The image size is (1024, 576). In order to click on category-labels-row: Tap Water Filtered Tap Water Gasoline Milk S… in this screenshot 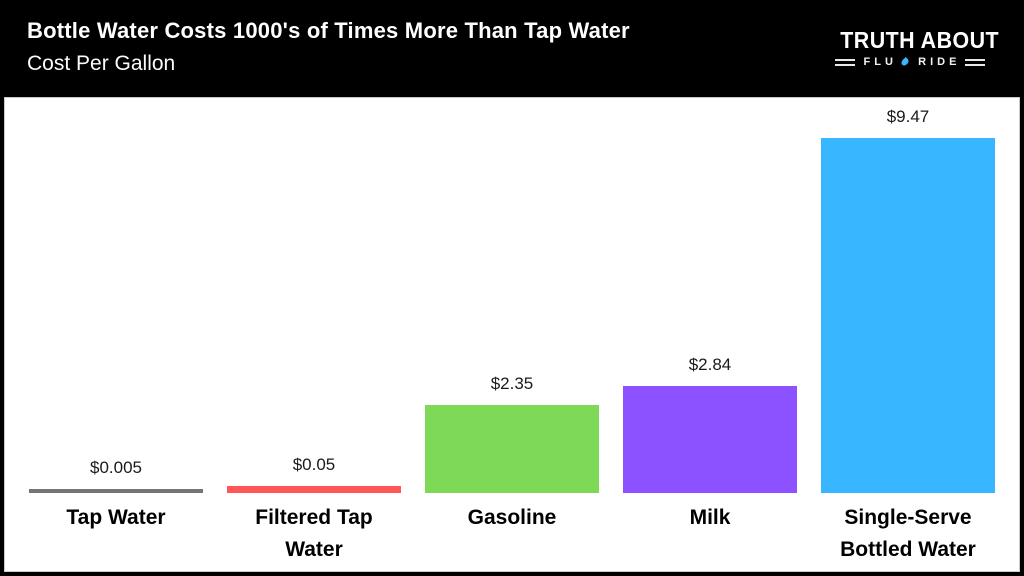, I will do `click(512, 529)`.